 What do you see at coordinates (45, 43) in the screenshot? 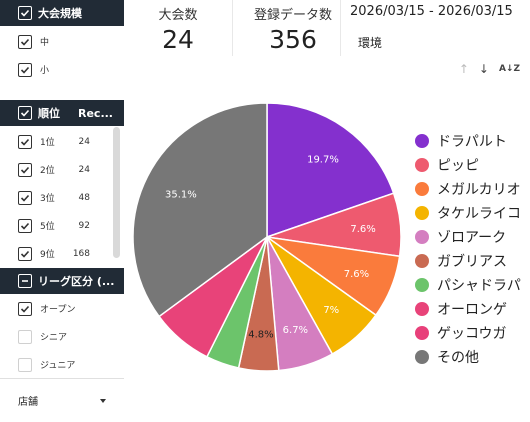
I see `scale-option-label: 中` at bounding box center [45, 43].